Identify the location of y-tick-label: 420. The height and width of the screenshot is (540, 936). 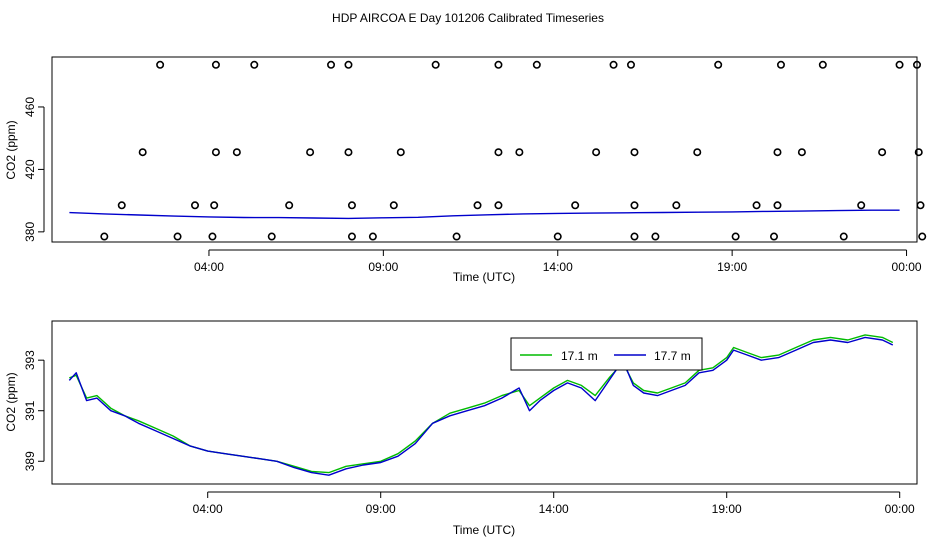
(30, 169).